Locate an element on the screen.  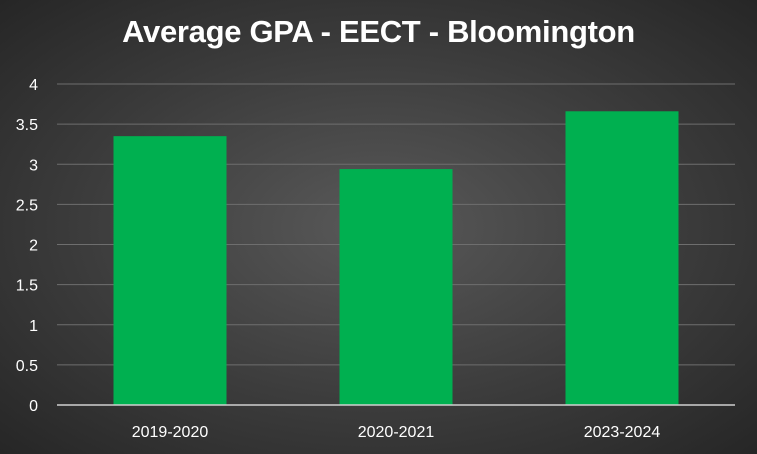
x-tick-label: 2020-2021 is located at coordinates (396, 432).